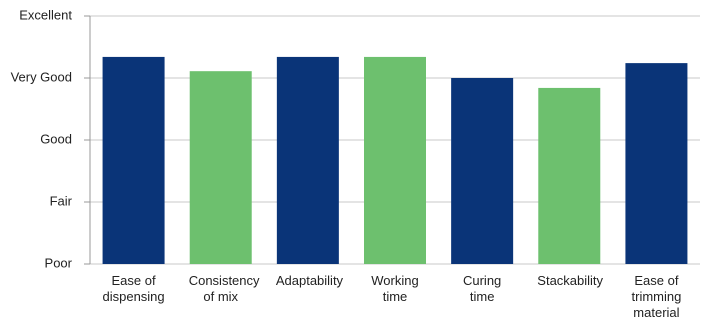 This screenshot has height=324, width=709. What do you see at coordinates (309, 280) in the screenshot?
I see `x-tick-label: Adaptability` at bounding box center [309, 280].